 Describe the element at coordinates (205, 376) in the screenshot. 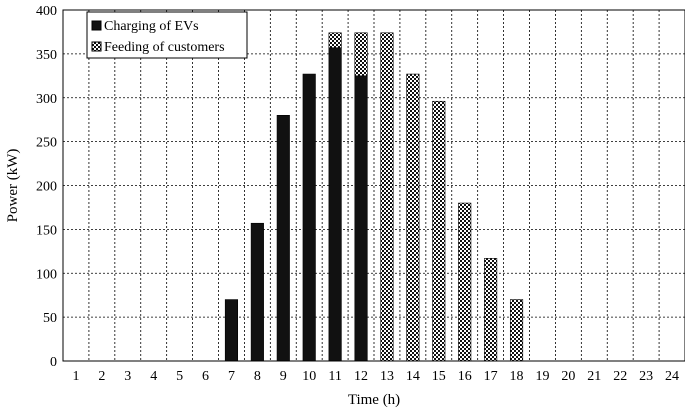

I see `x-tick-label: 6` at that location.